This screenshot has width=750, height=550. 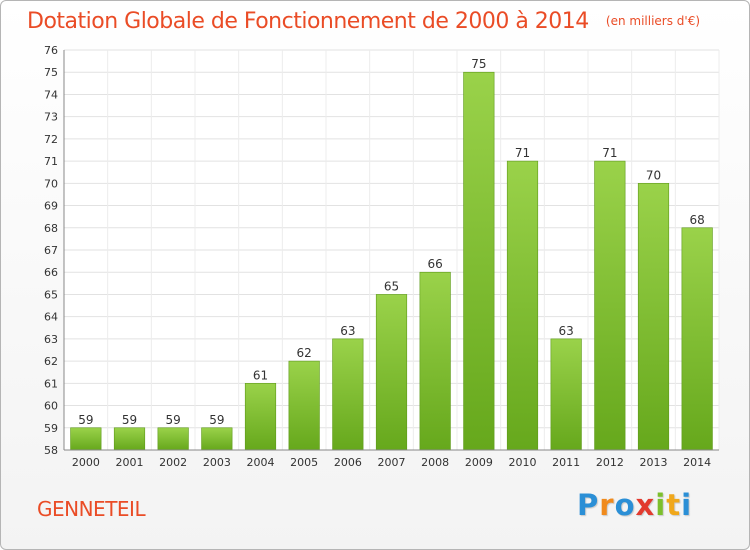 What do you see at coordinates (697, 462) in the screenshot?
I see `x-tick-label: 2014` at bounding box center [697, 462].